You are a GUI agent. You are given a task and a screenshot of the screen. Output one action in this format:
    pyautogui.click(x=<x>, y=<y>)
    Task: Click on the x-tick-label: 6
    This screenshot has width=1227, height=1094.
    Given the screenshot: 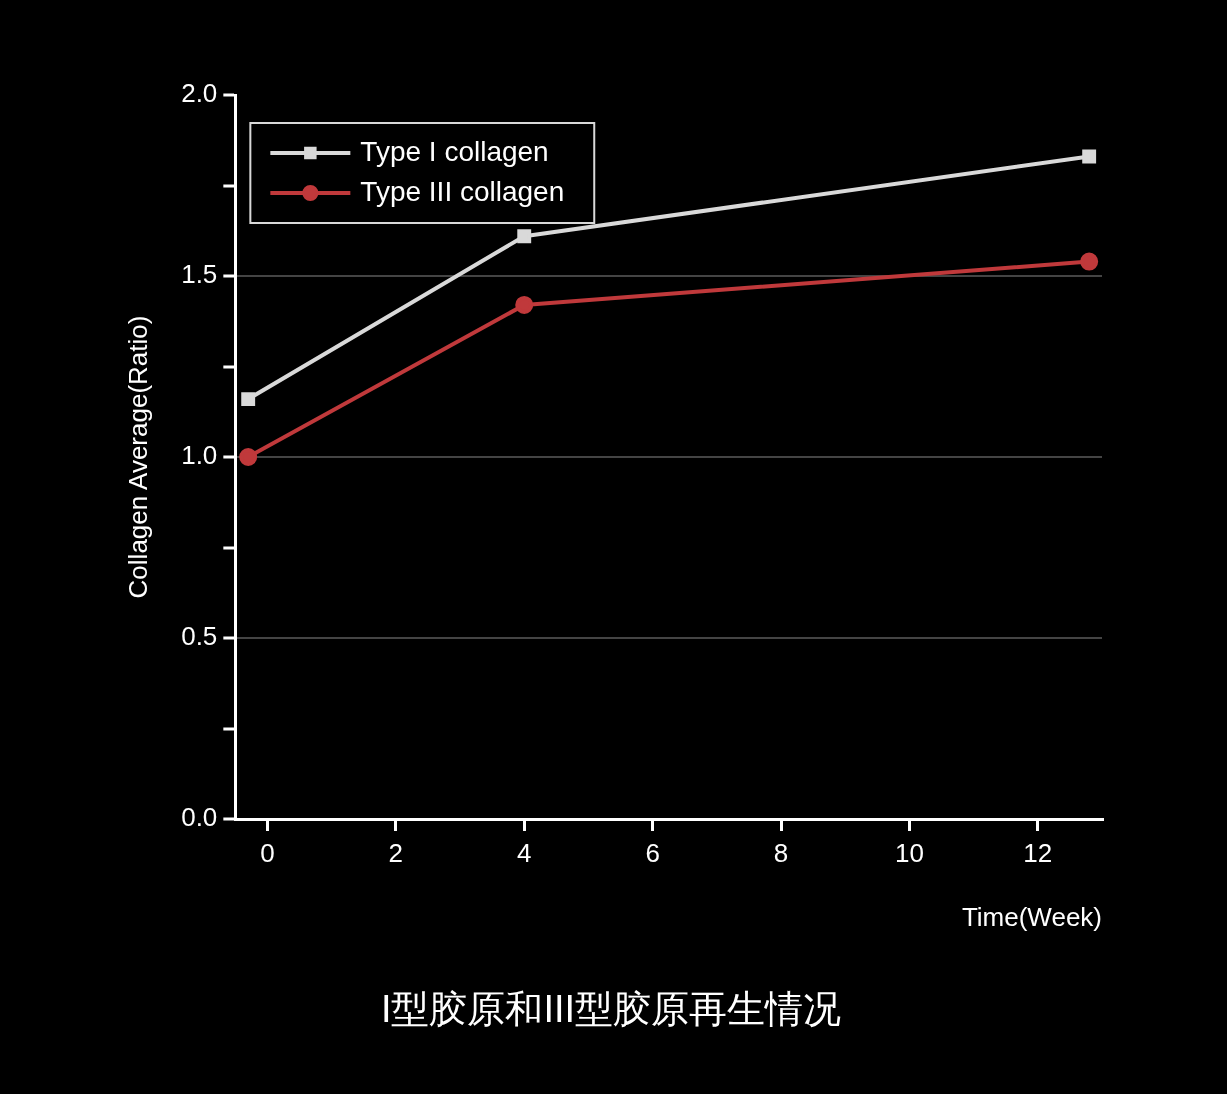 What is the action you would take?
    pyautogui.click(x=652, y=852)
    